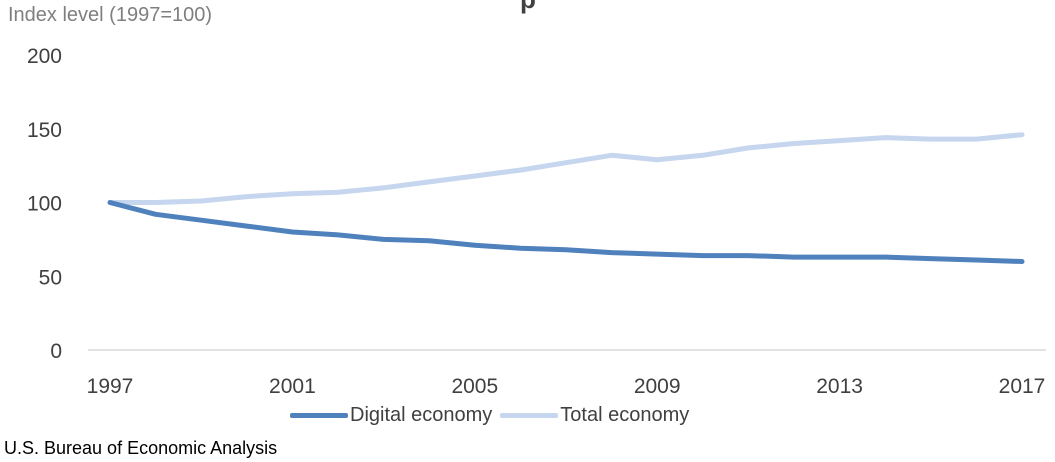 Image resolution: width=1055 pixels, height=462 pixels. What do you see at coordinates (566, 386) in the screenshot?
I see `x-tick-group: 1997 2001 2005 2009 2013 2017` at bounding box center [566, 386].